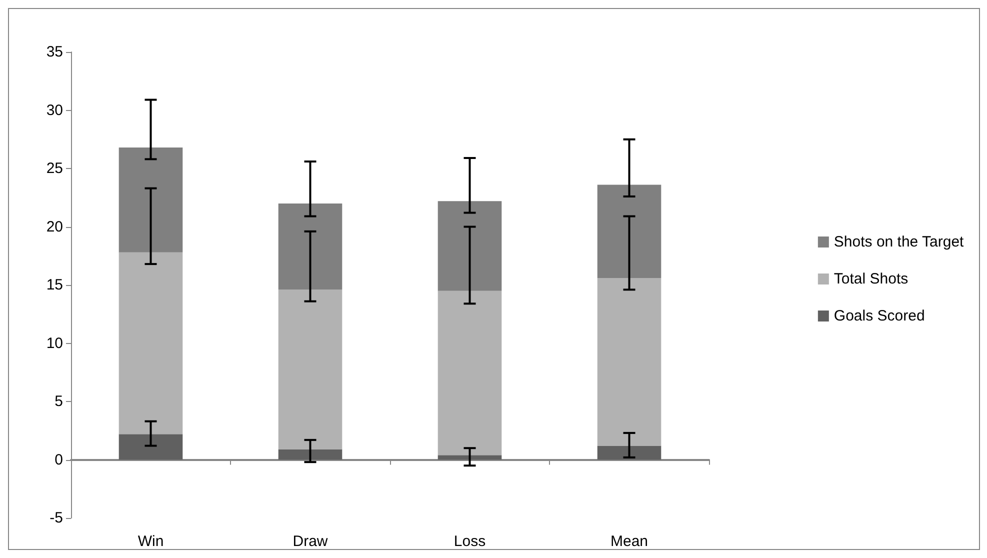  Describe the element at coordinates (54, 168) in the screenshot. I see `y-tick-label: 25` at that location.